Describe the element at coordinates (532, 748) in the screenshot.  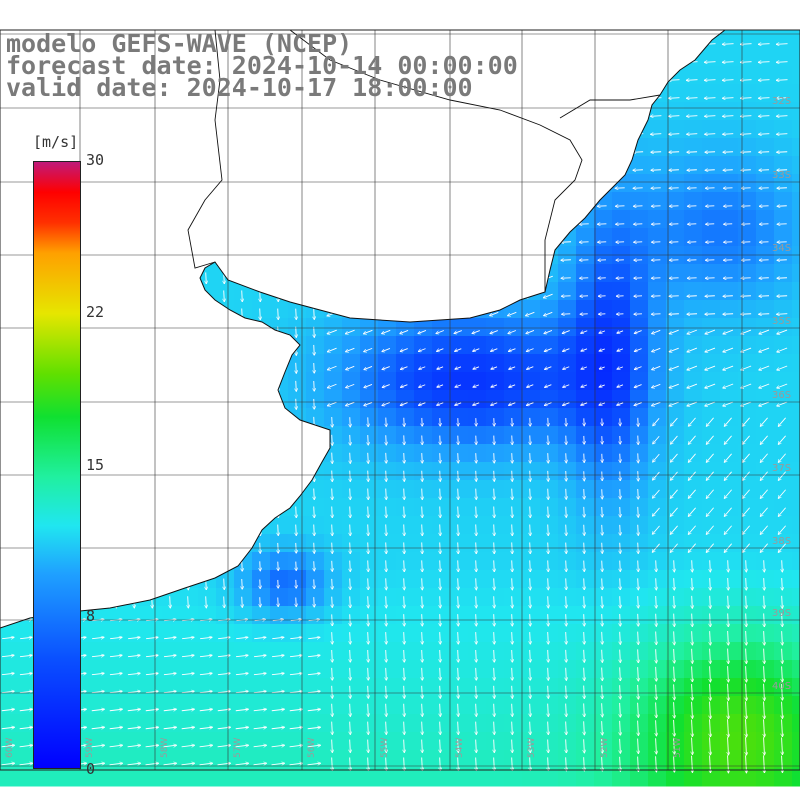
I see `lon-label: 53W` at that location.